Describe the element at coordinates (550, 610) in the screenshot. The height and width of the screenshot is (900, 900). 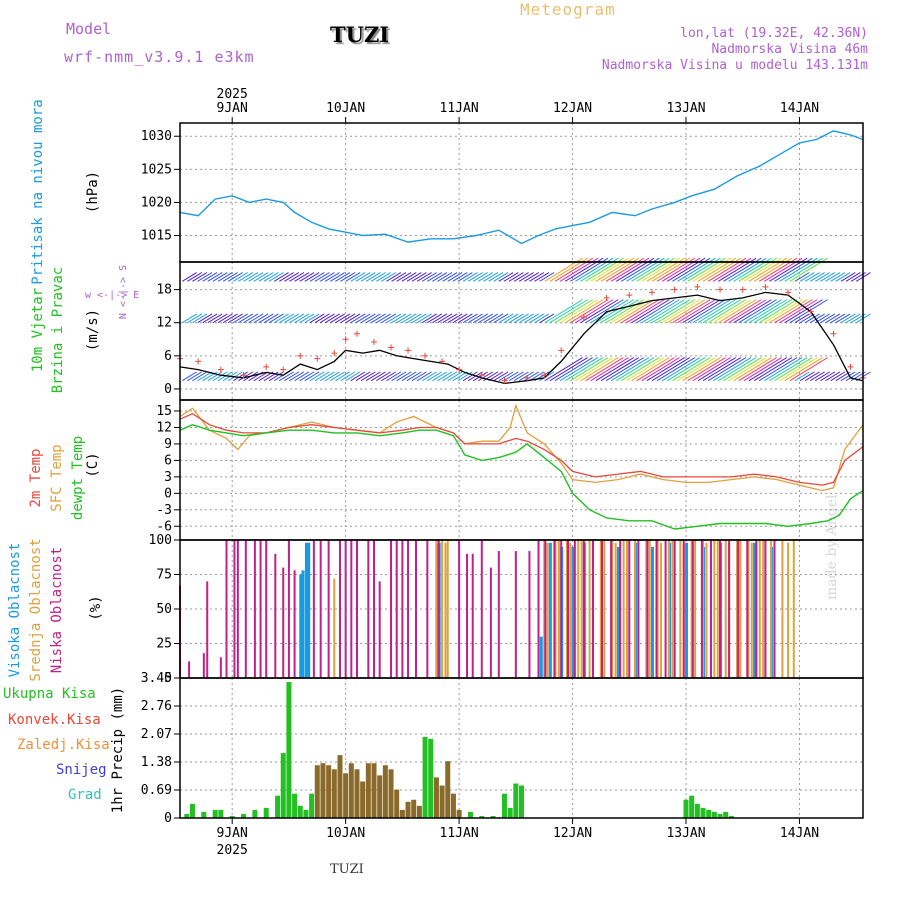
I see `cloud-high-bar` at that location.